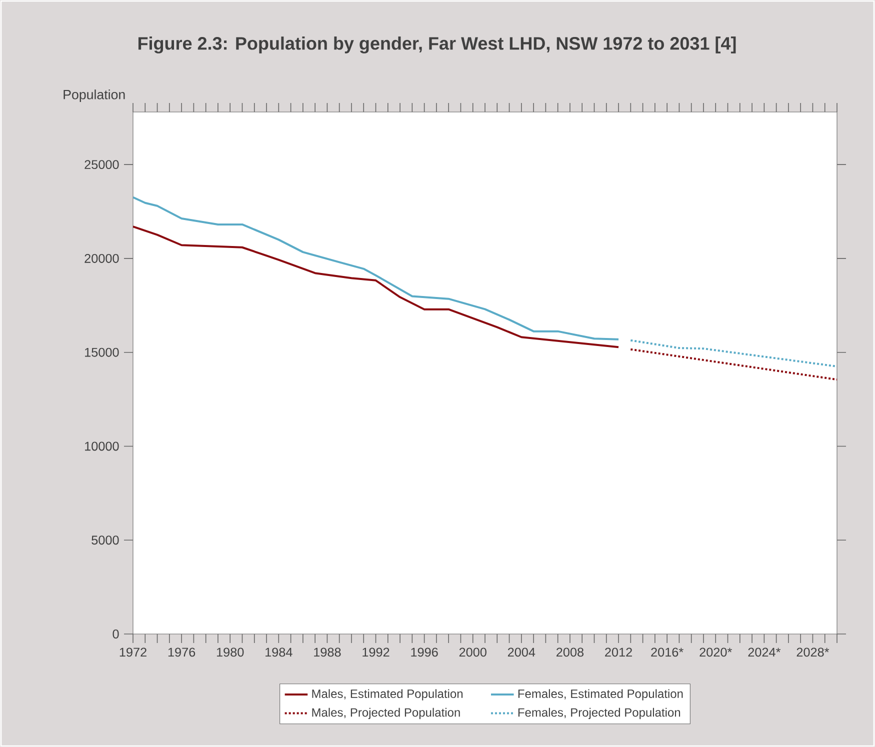  Describe the element at coordinates (437, 45) in the screenshot. I see `chart-title: Figure 2.3: Population by gender, Far West LHD, NSW 1972 to 2031 [4]` at that location.